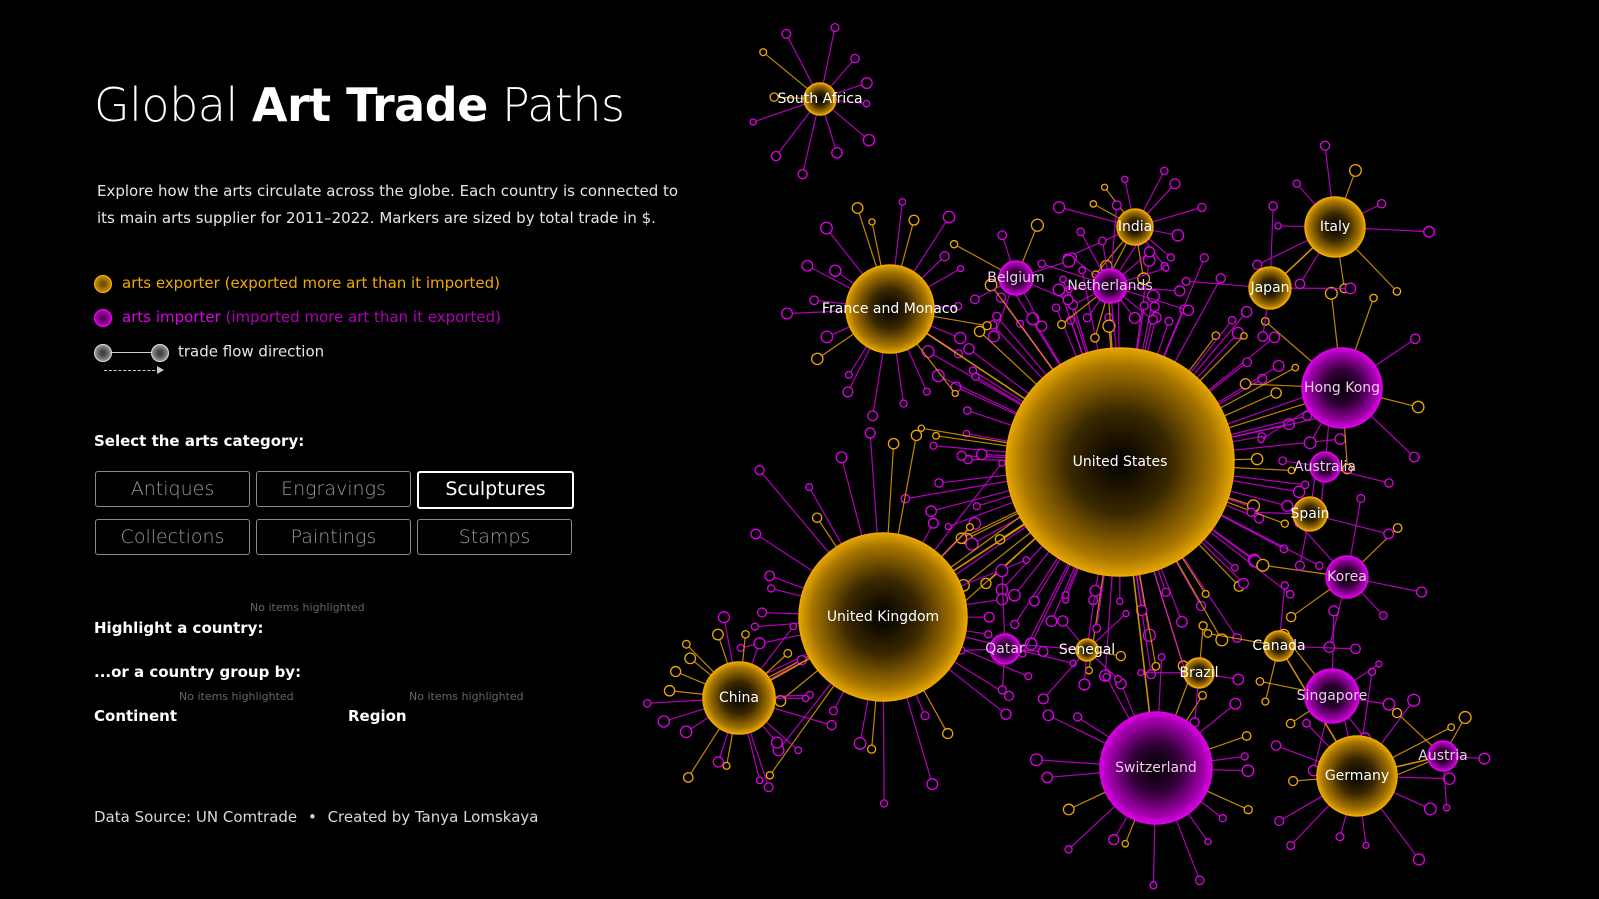  I want to click on country-node-belgium: Belgium, so click(1016, 278).